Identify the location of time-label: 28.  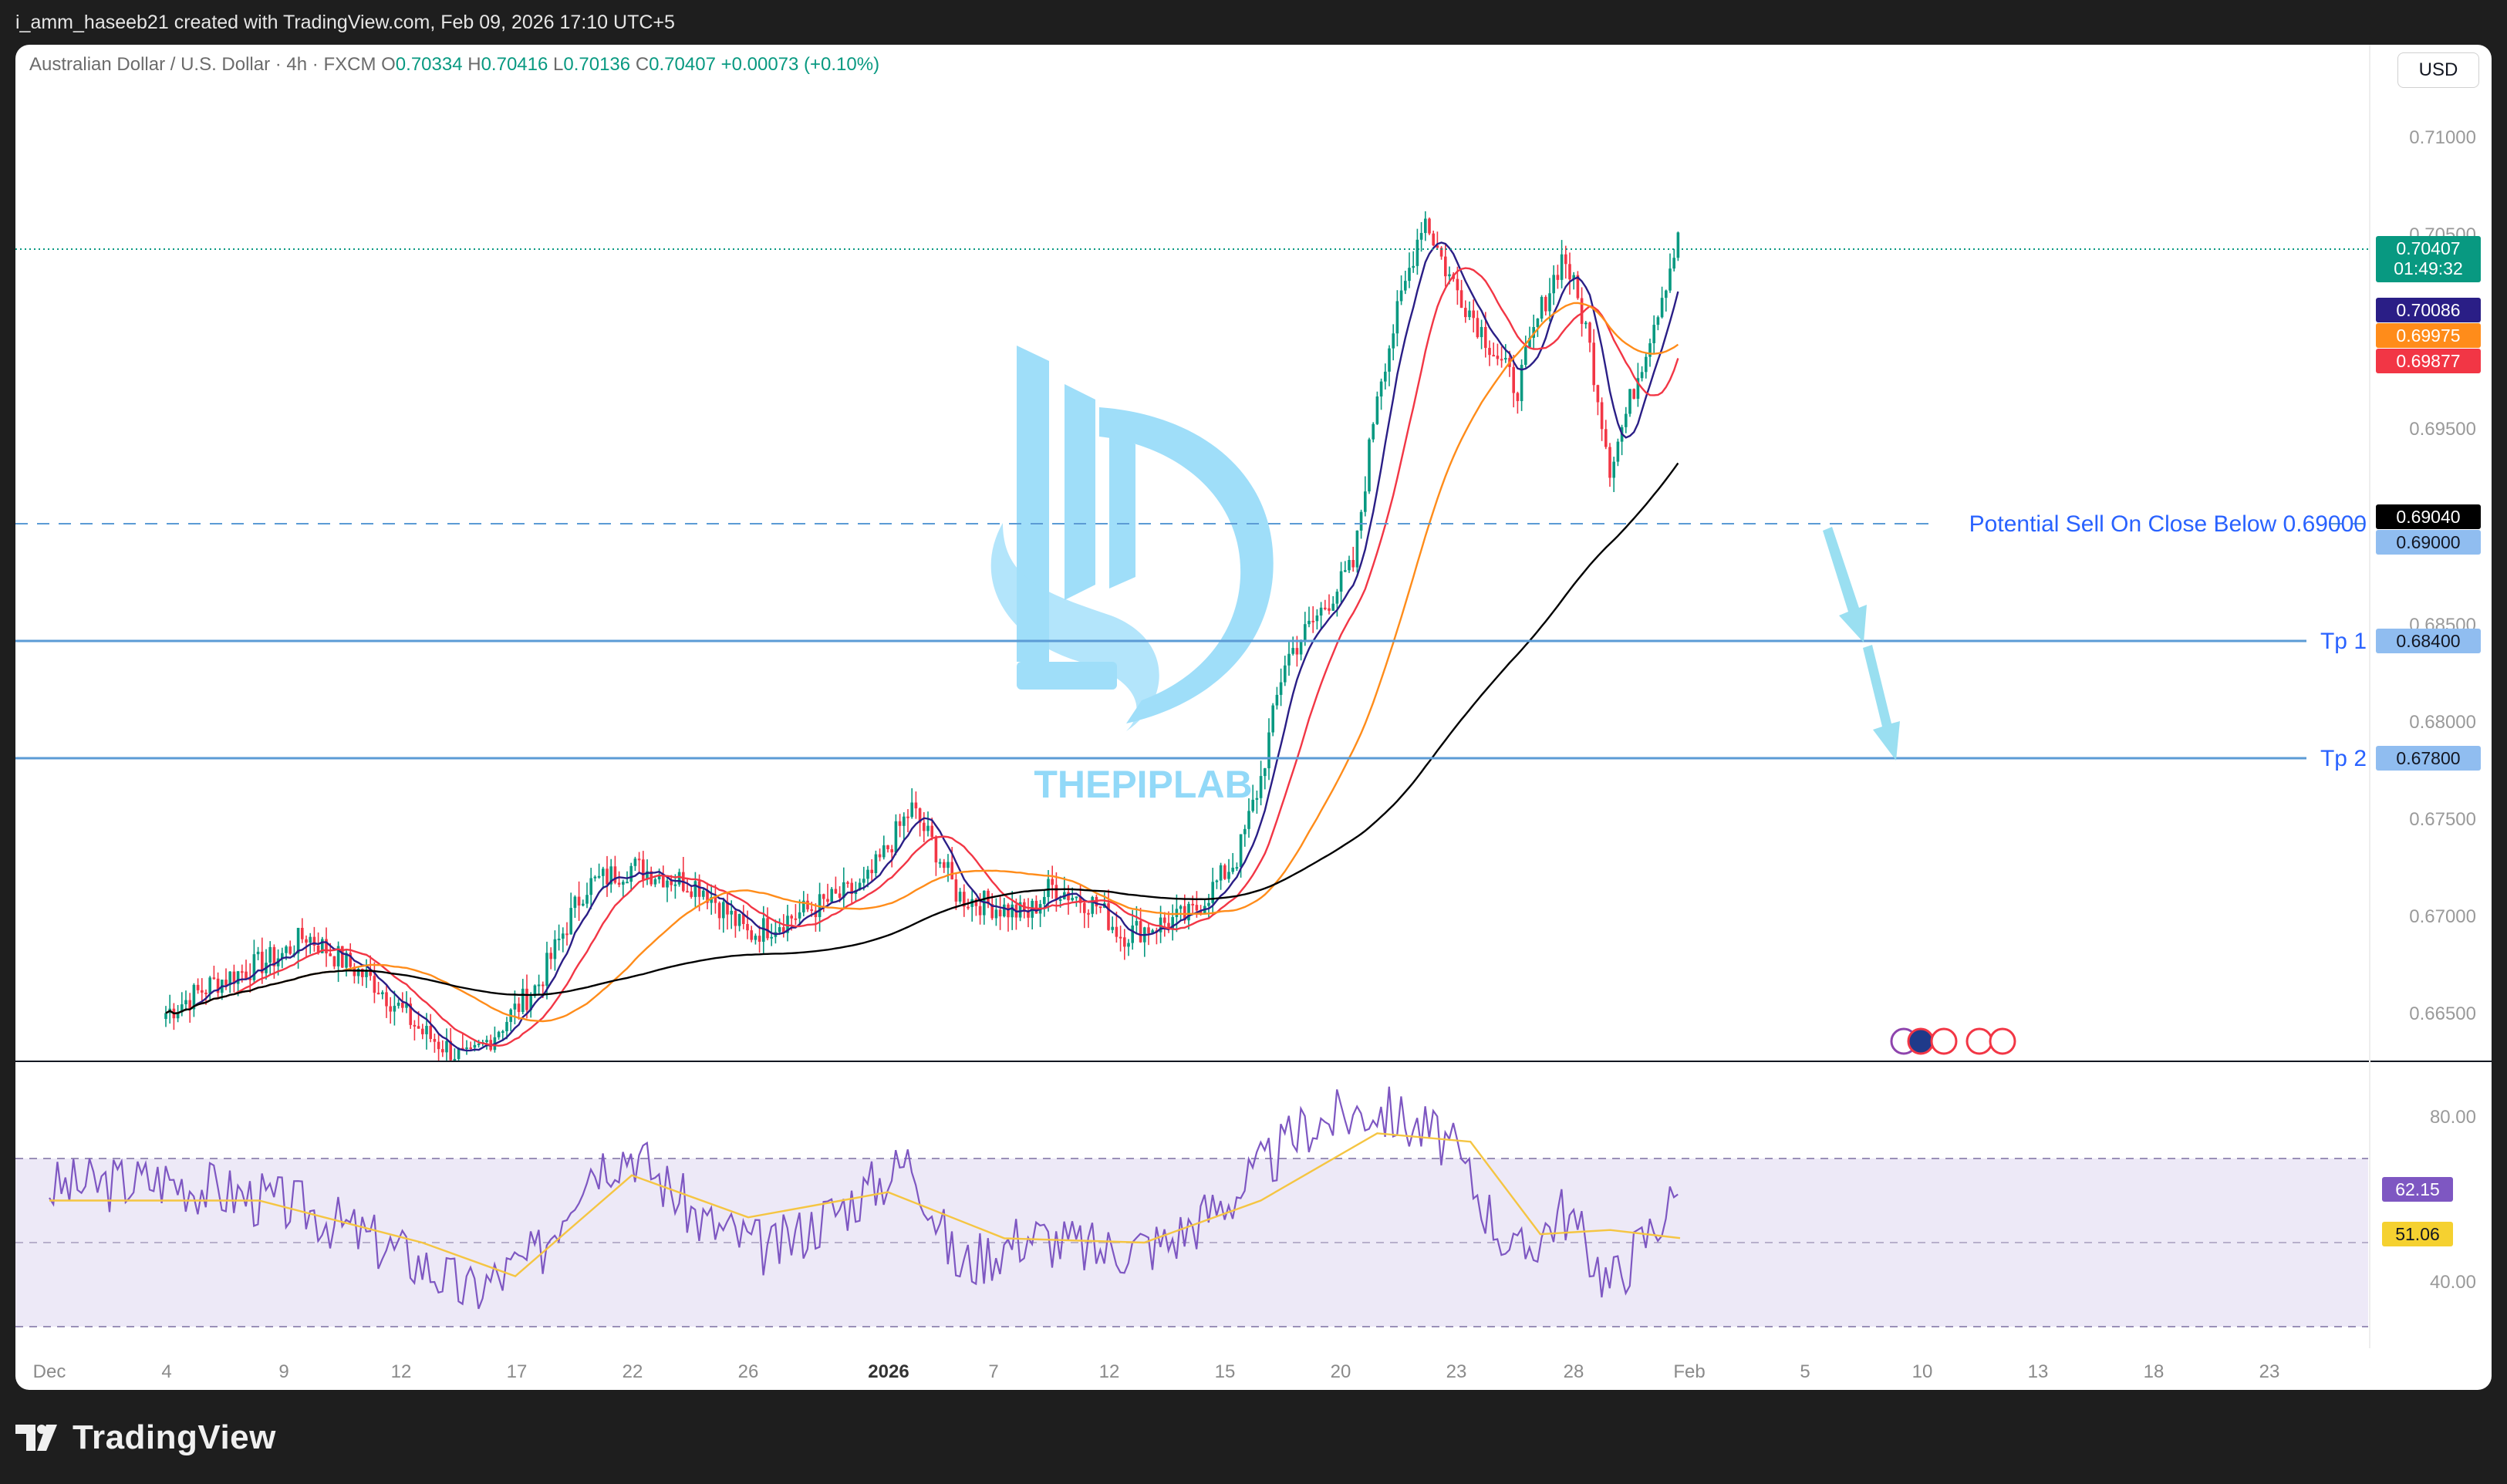
(1574, 1371).